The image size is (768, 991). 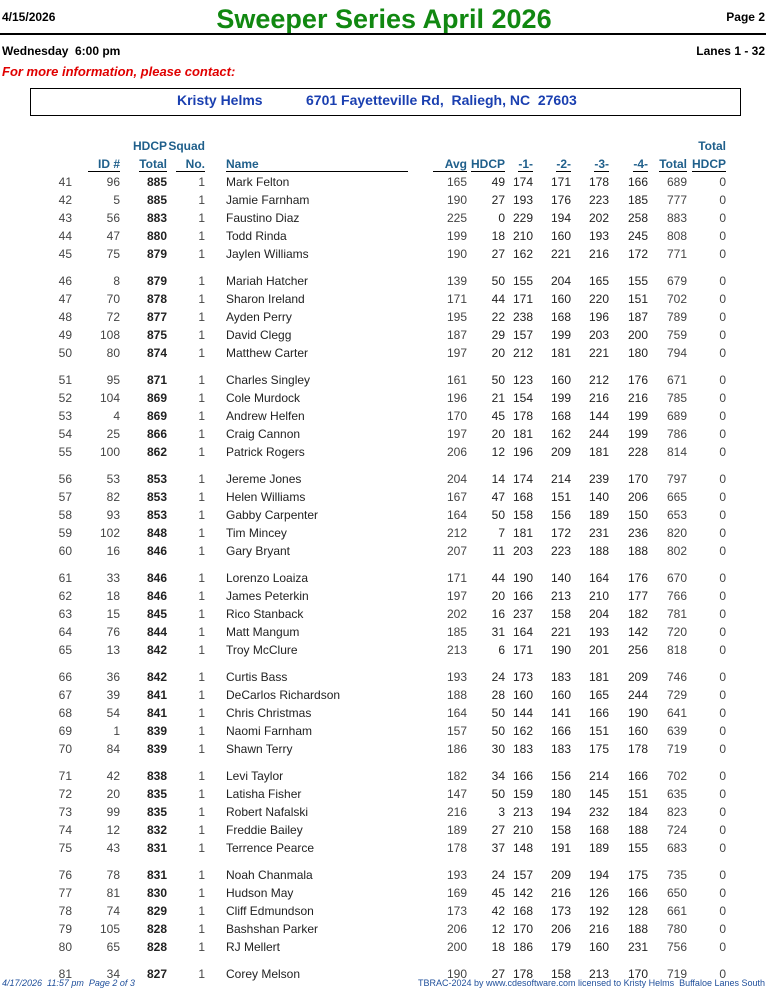 What do you see at coordinates (65, 218) in the screenshot?
I see `rank: 43` at bounding box center [65, 218].